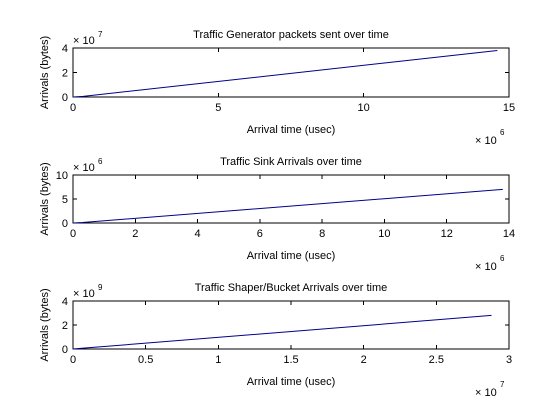  Describe the element at coordinates (65, 200) in the screenshot. I see `y-tick-label: 5` at that location.